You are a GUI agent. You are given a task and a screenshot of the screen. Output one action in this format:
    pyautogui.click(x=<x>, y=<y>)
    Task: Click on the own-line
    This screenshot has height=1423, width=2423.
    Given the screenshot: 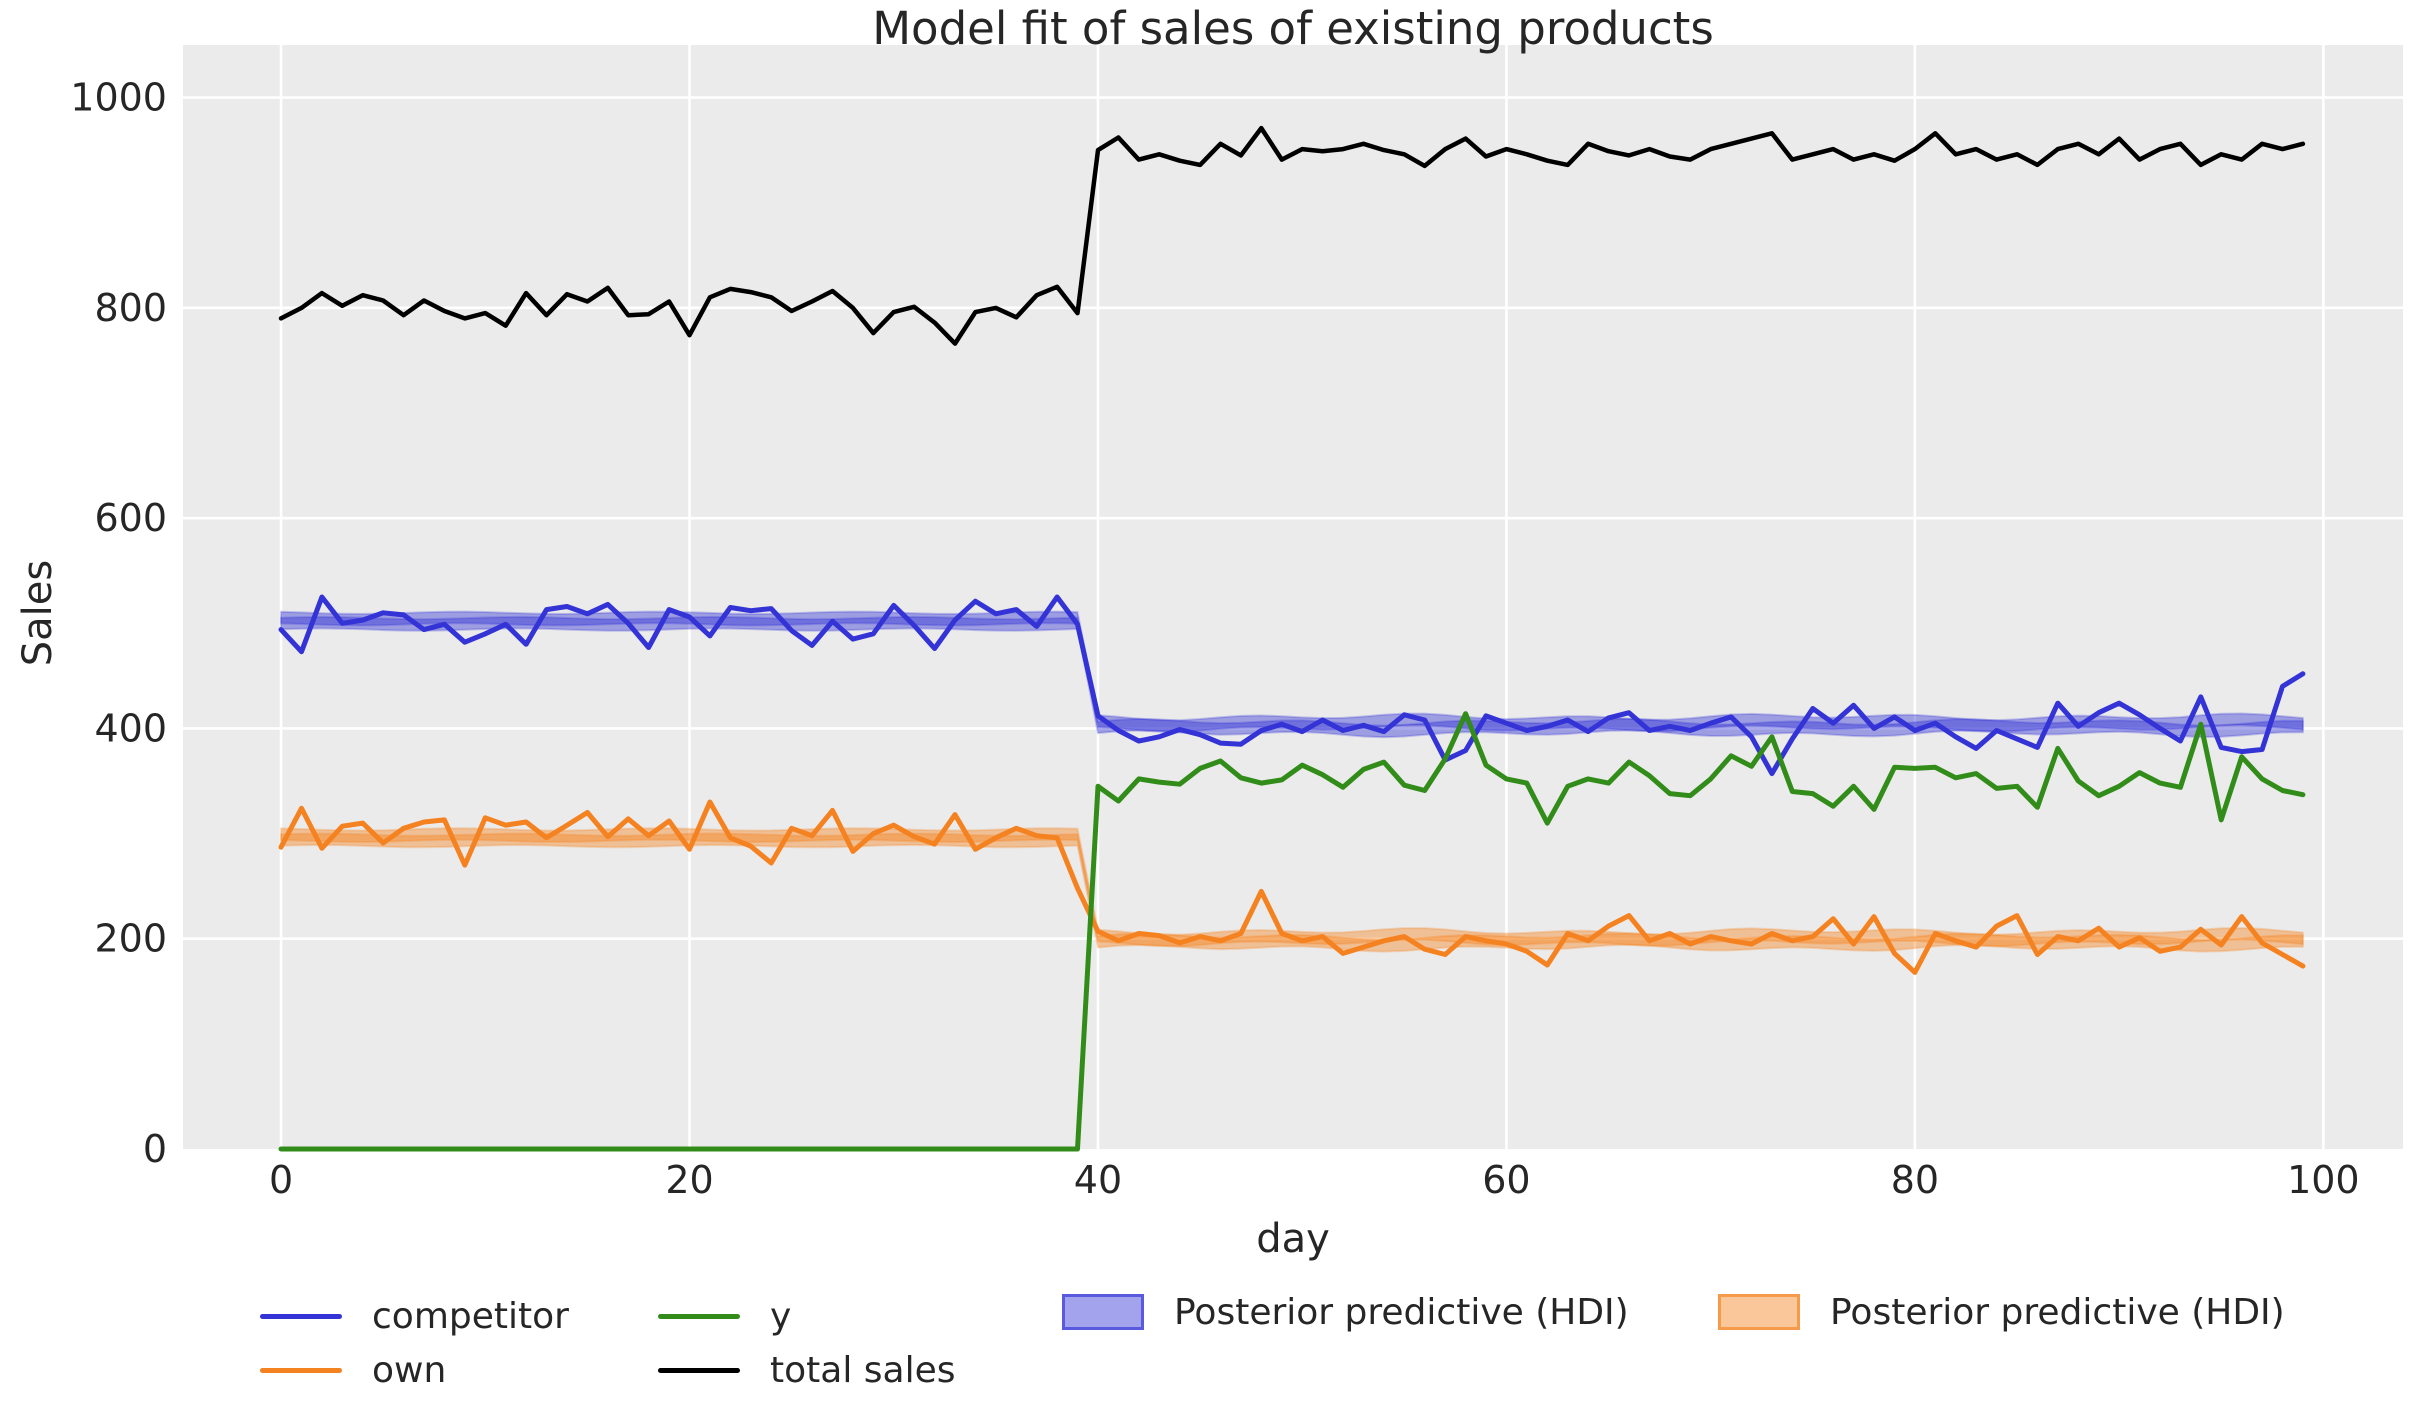 What is the action you would take?
    pyautogui.click(x=1292, y=887)
    